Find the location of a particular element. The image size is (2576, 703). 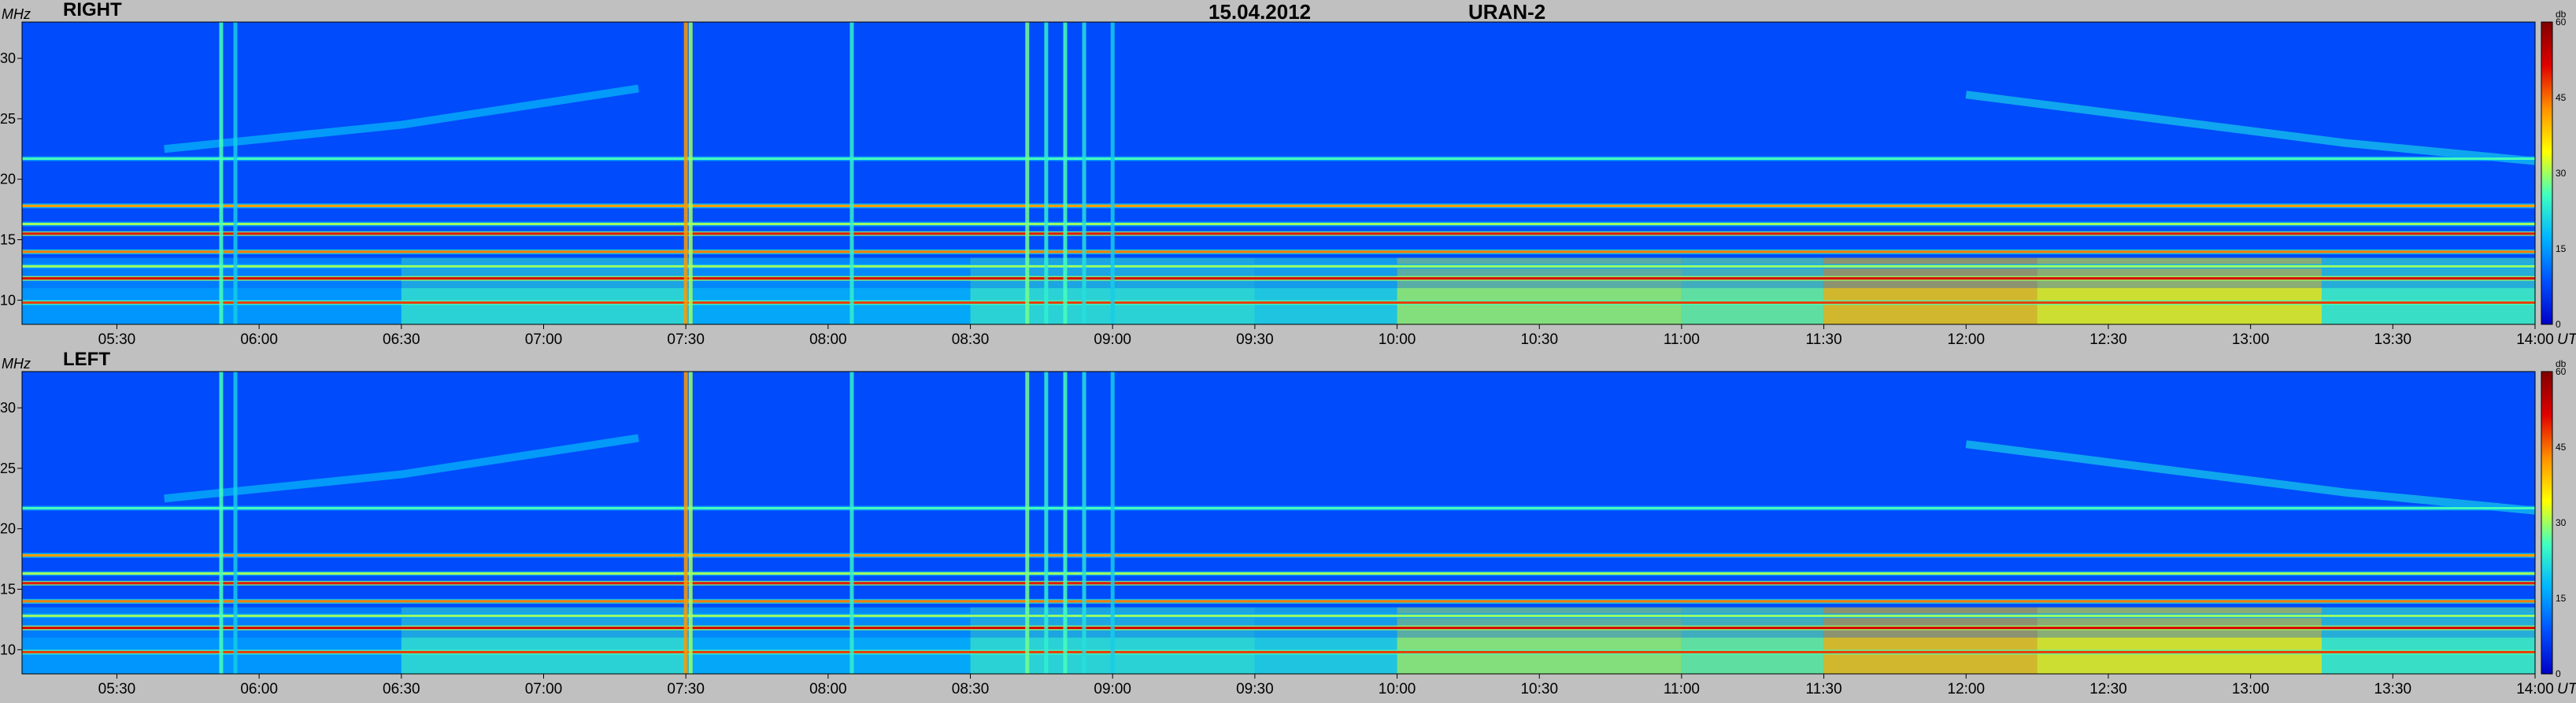

x-tick-label: 12:00 is located at coordinates (1967, 689).